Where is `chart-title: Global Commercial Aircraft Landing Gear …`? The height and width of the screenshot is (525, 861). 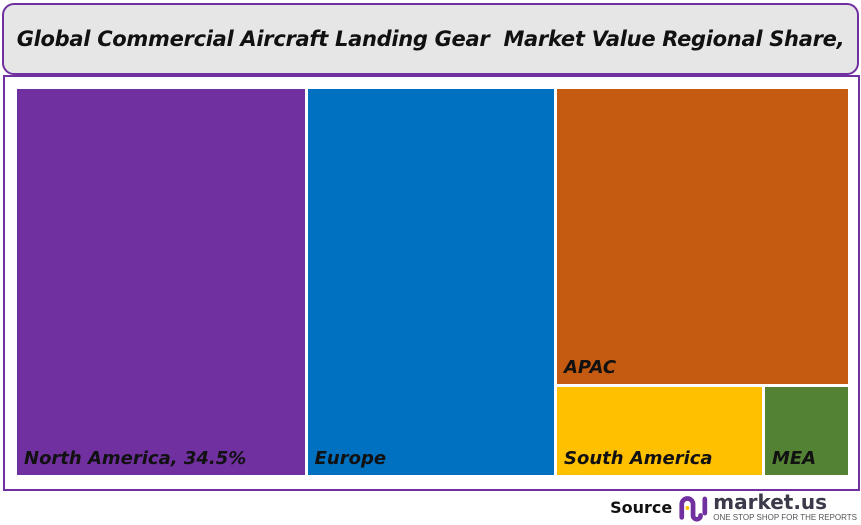
chart-title: Global Commercial Aircraft Landing Gear … is located at coordinates (430, 39).